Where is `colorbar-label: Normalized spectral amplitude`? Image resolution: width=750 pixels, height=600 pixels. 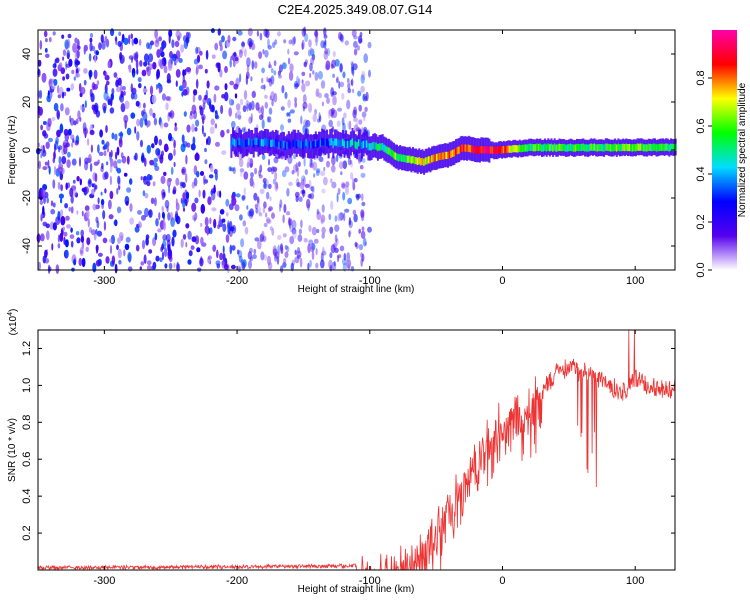
colorbar-label: Normalized spectral amplitude is located at coordinates (742, 149).